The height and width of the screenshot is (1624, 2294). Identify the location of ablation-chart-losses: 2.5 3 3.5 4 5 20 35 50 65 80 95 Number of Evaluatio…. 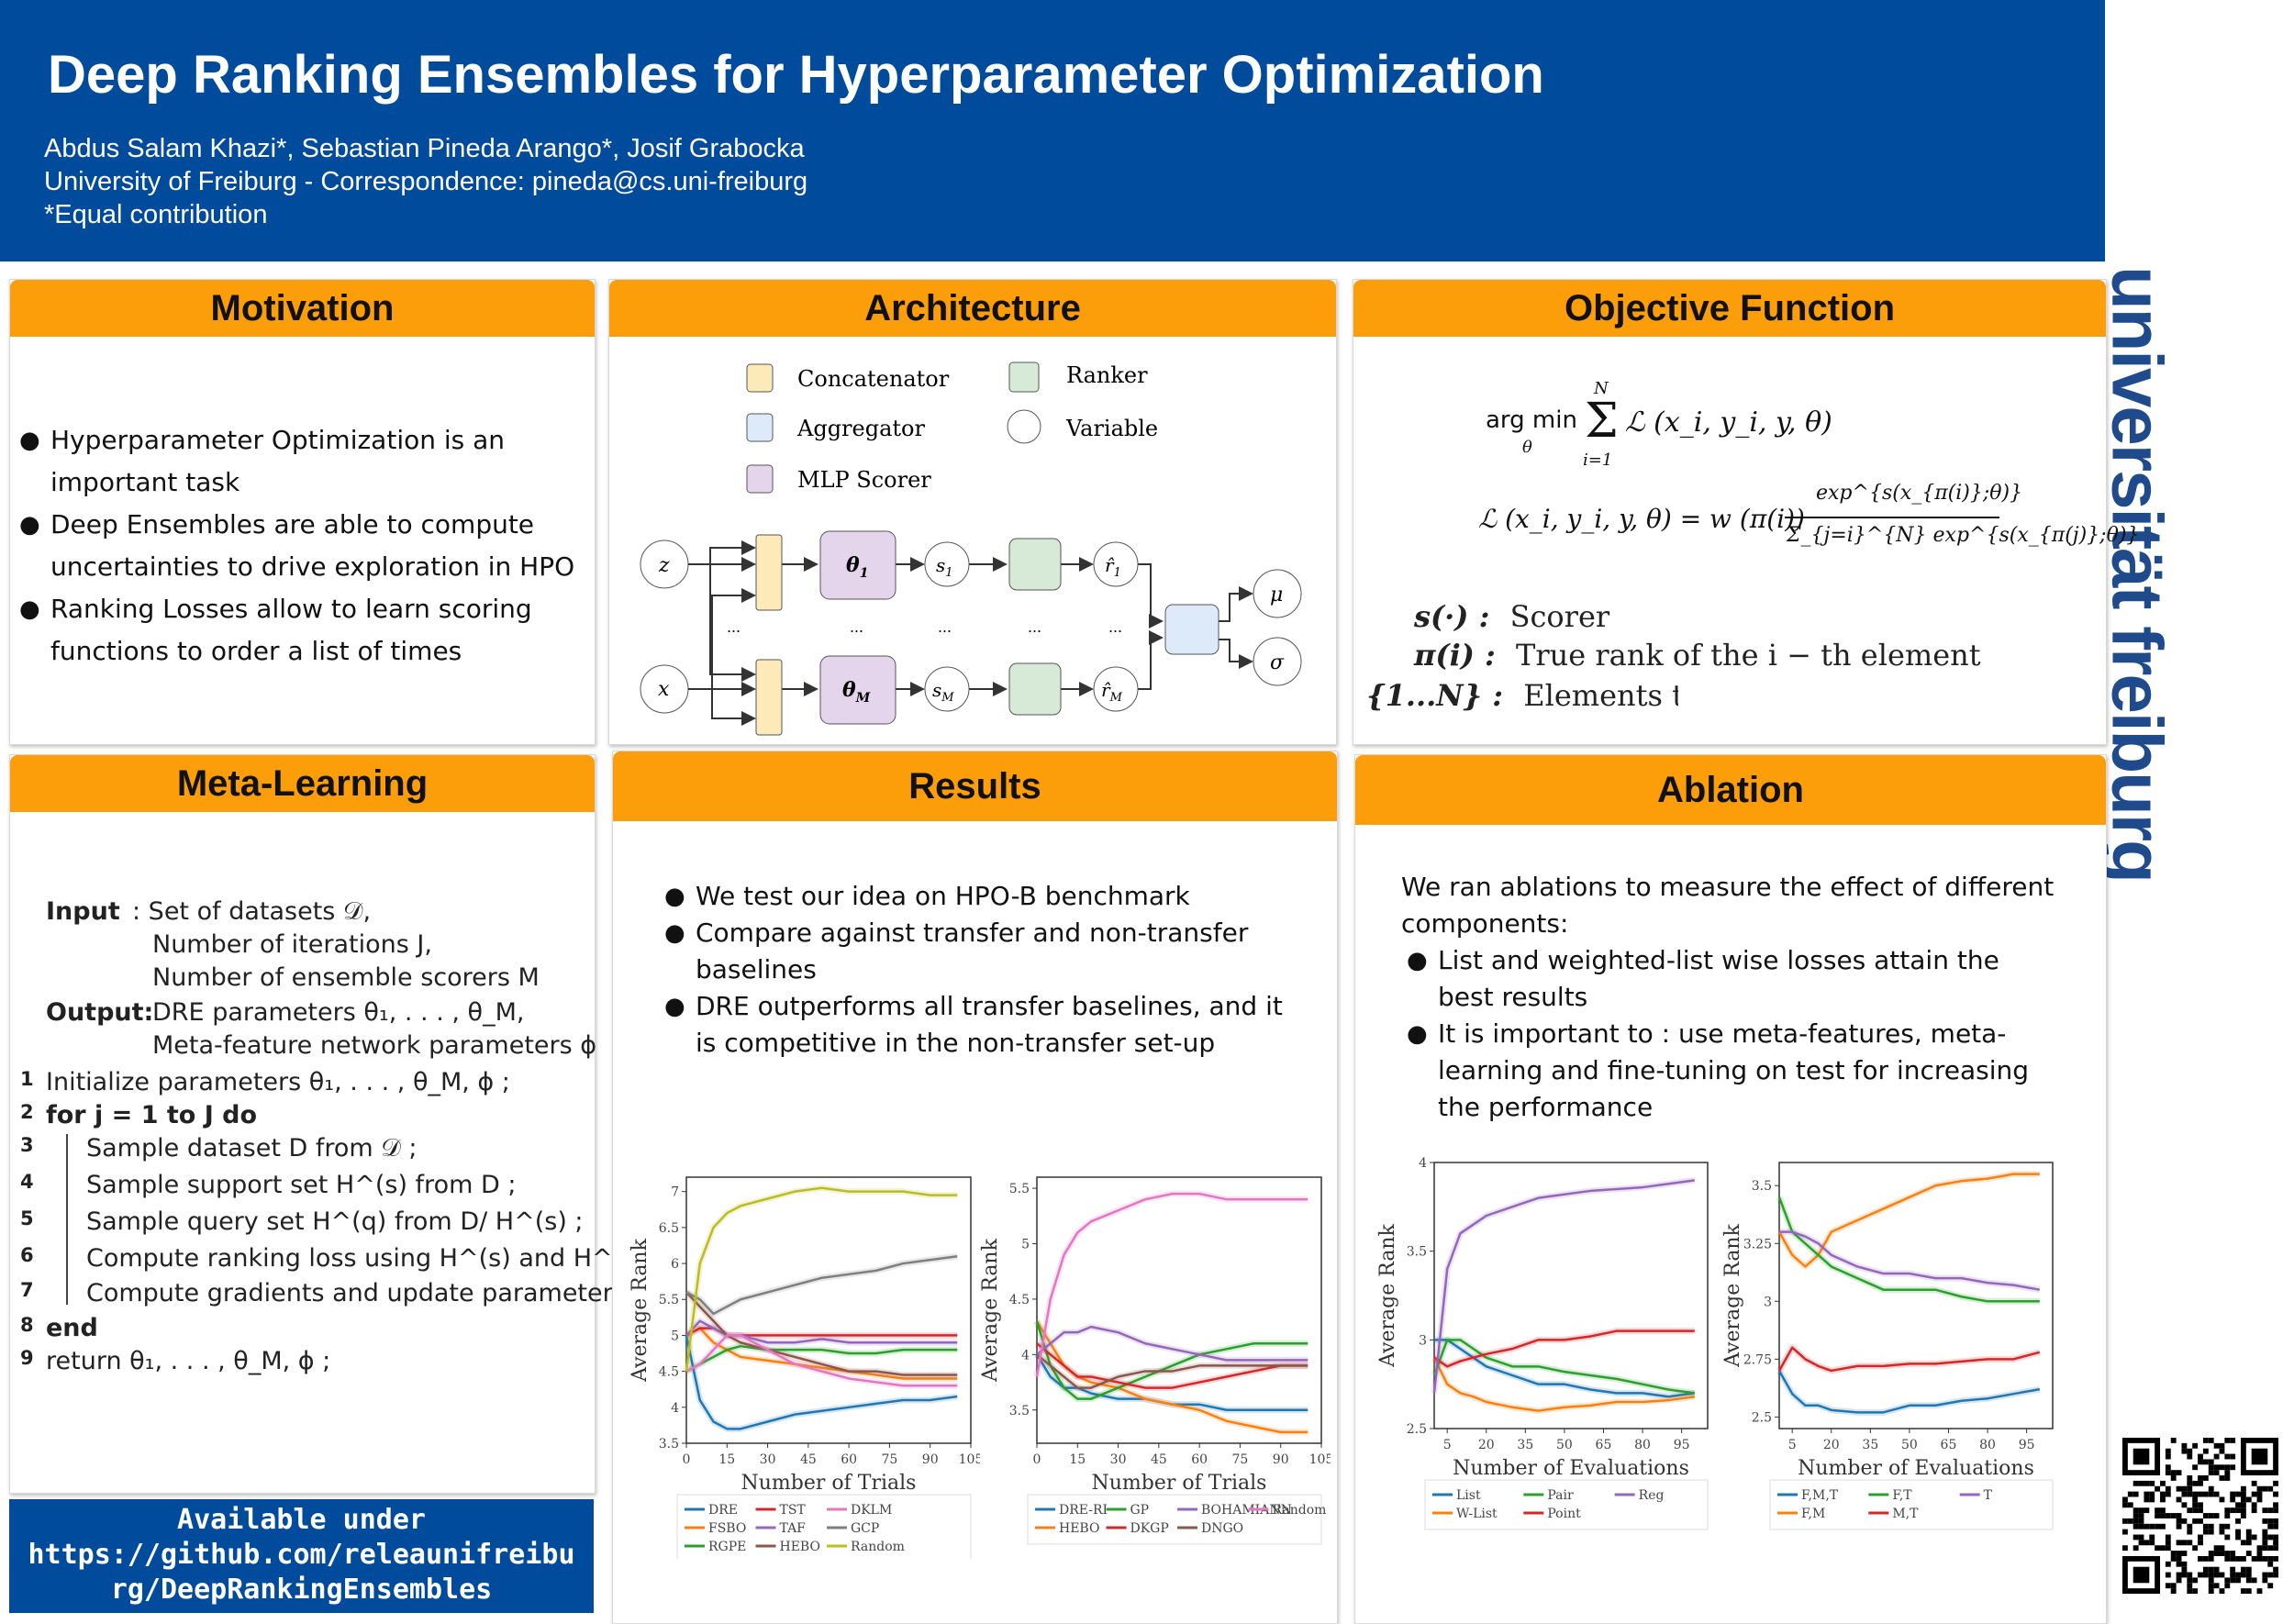
(1542, 1343).